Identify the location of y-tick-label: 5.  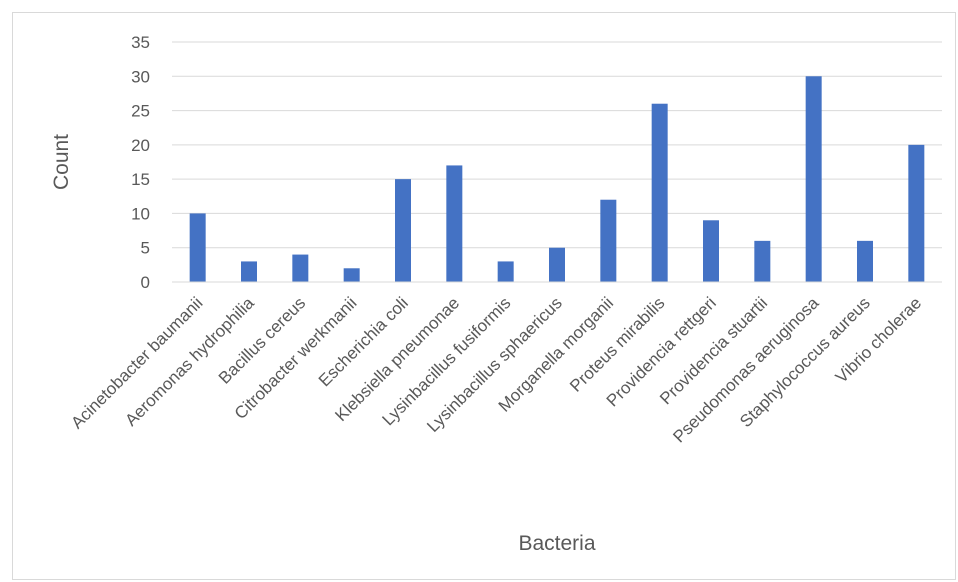
(145, 248).